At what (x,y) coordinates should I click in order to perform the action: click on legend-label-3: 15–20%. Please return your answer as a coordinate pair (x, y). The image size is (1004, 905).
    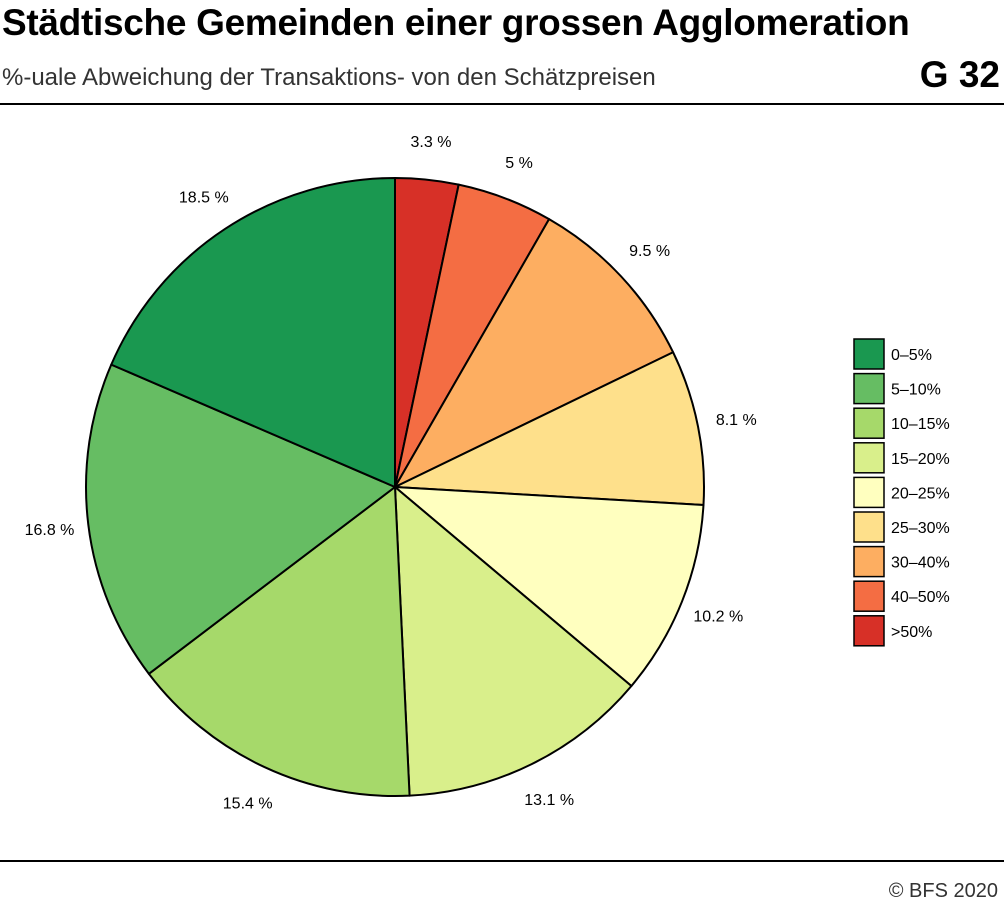
    Looking at the image, I should click on (920, 459).